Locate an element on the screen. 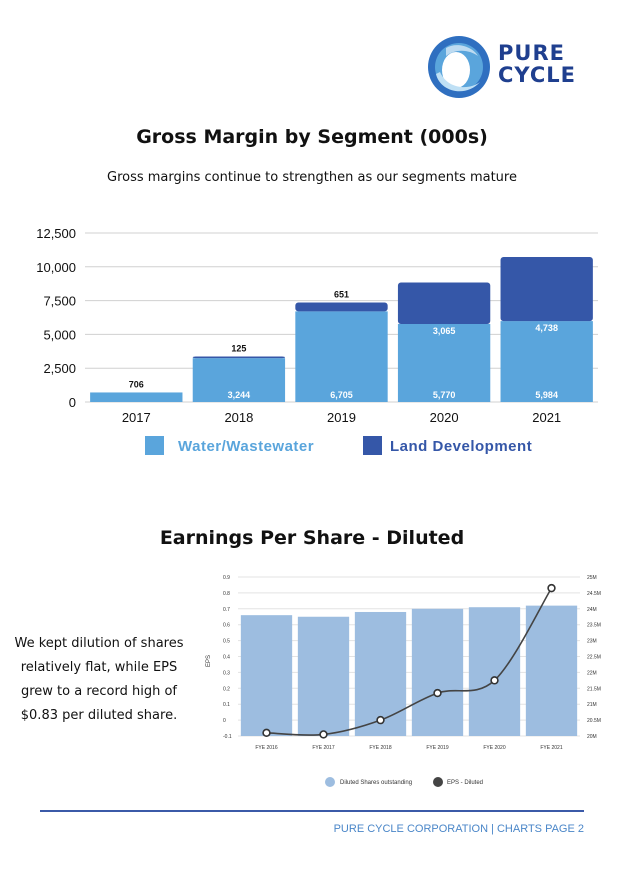 The width and height of the screenshot is (624, 882). x-tick-label: FYE 2018 is located at coordinates (380, 748).